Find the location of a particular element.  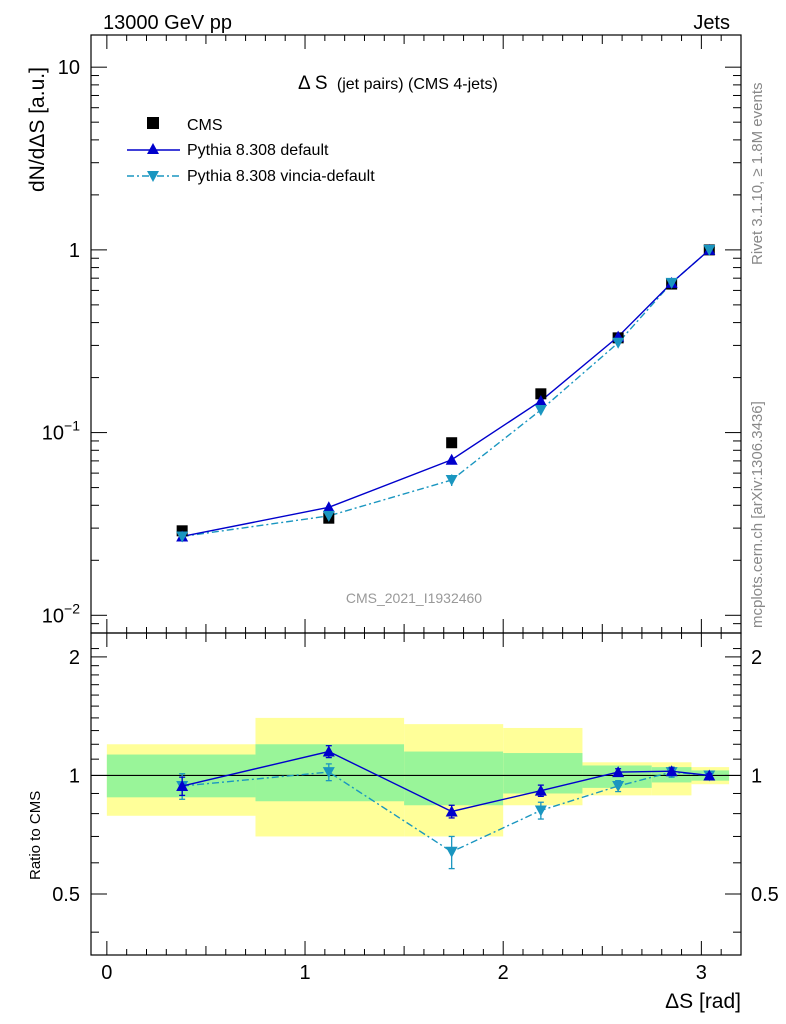

top-y-tick-label-3: 10⁻² is located at coordinates (61, 613).